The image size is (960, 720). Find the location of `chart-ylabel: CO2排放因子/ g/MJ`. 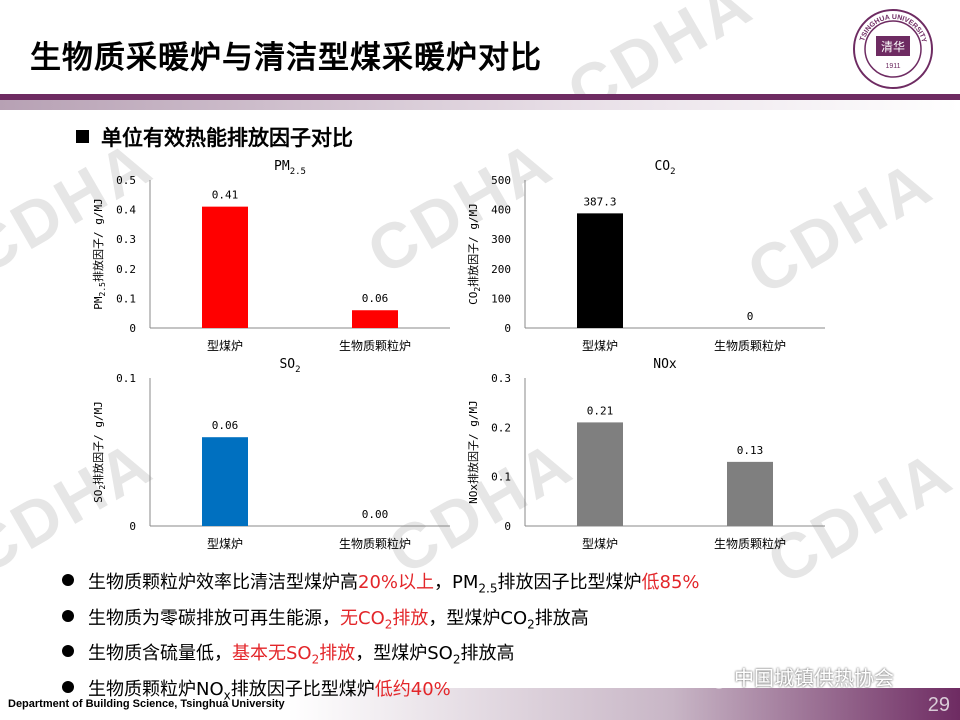

chart-ylabel: CO2排放因子/ g/MJ is located at coordinates (474, 254).